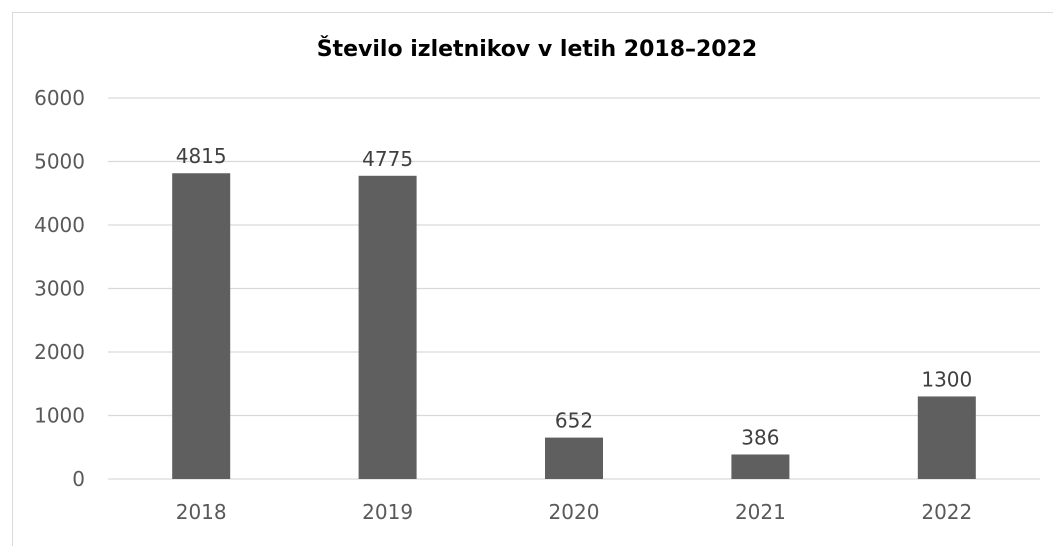 This screenshot has width=1053, height=546. I want to click on data-label: 386, so click(760, 437).